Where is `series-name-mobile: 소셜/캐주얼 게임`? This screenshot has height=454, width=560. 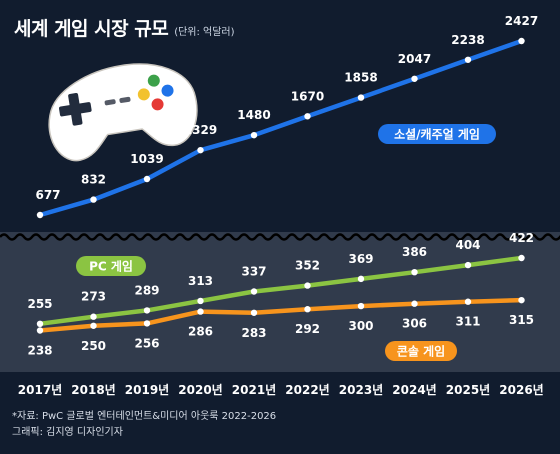 series-name-mobile: 소셜/캐주얼 게임 is located at coordinates (437, 134).